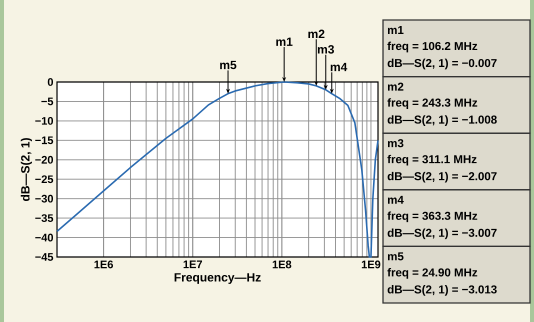 The image size is (534, 322). I want to click on text: dB—S(2, 1) = −0.007, so click(442, 64).